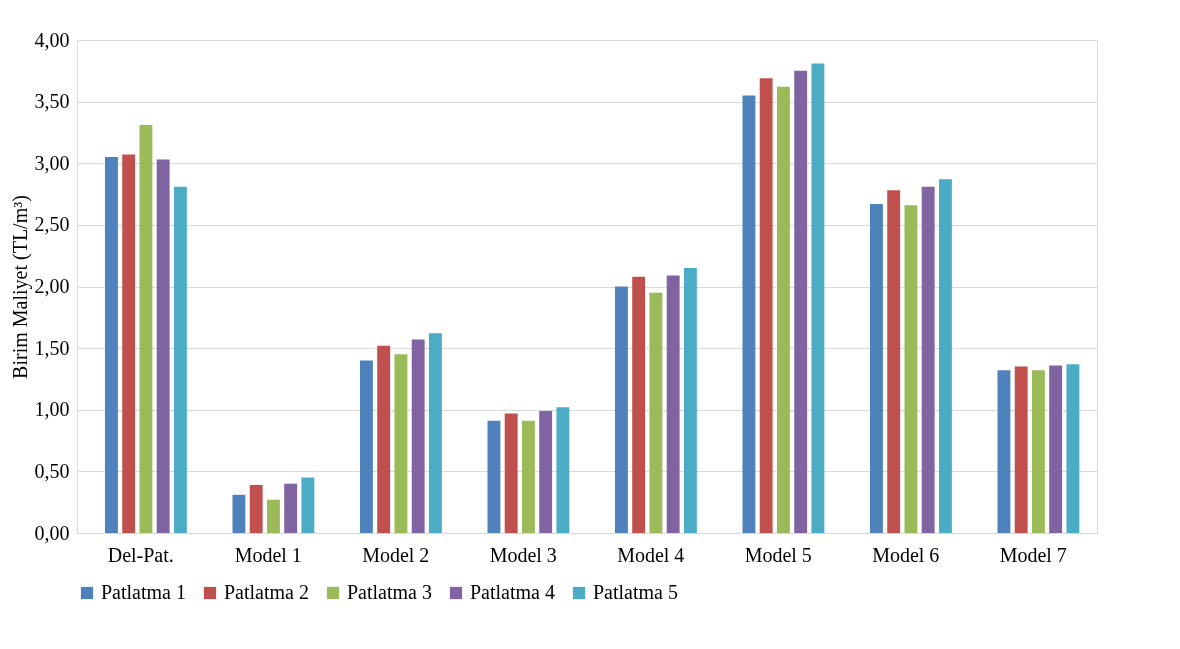 This screenshot has height=649, width=1180. What do you see at coordinates (906, 554) in the screenshot?
I see `x-tick-label: Model 6` at bounding box center [906, 554].